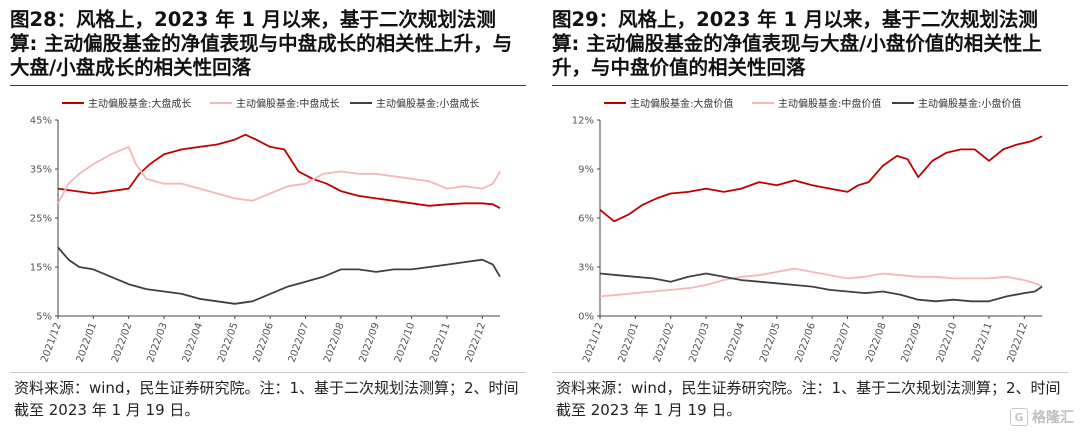 The width and height of the screenshot is (1080, 433). What do you see at coordinates (969, 103) in the screenshot?
I see `legend-label: 主动偏股基金:小盘价值` at bounding box center [969, 103].